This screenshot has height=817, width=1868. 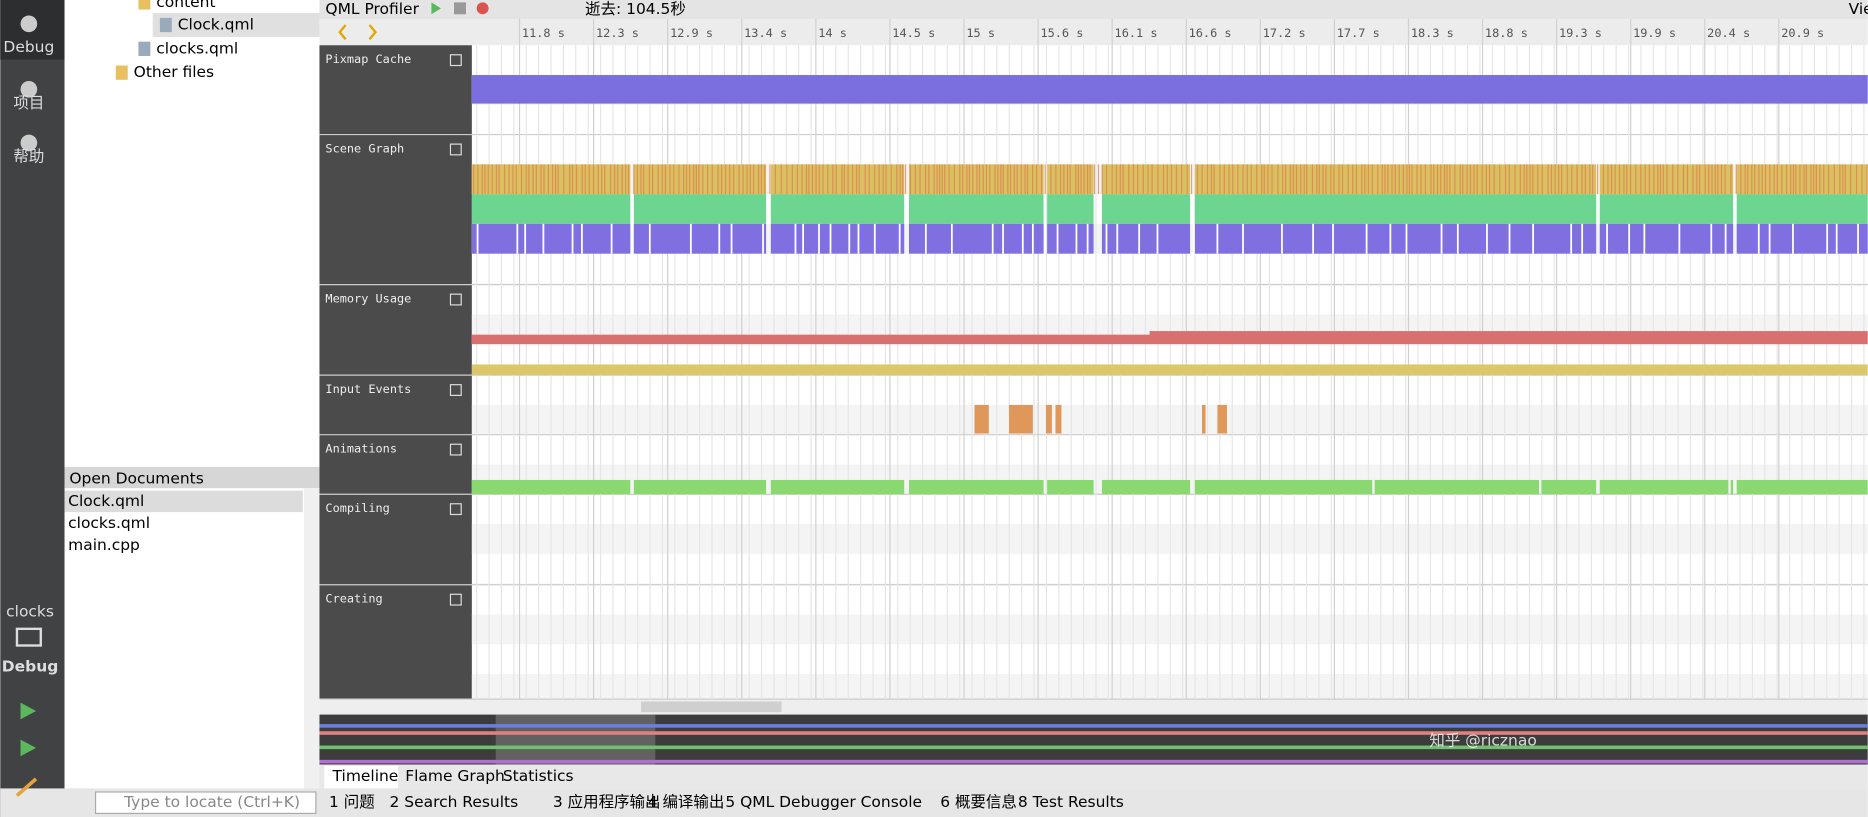 What do you see at coordinates (436, 8) in the screenshot?
I see `start-button` at bounding box center [436, 8].